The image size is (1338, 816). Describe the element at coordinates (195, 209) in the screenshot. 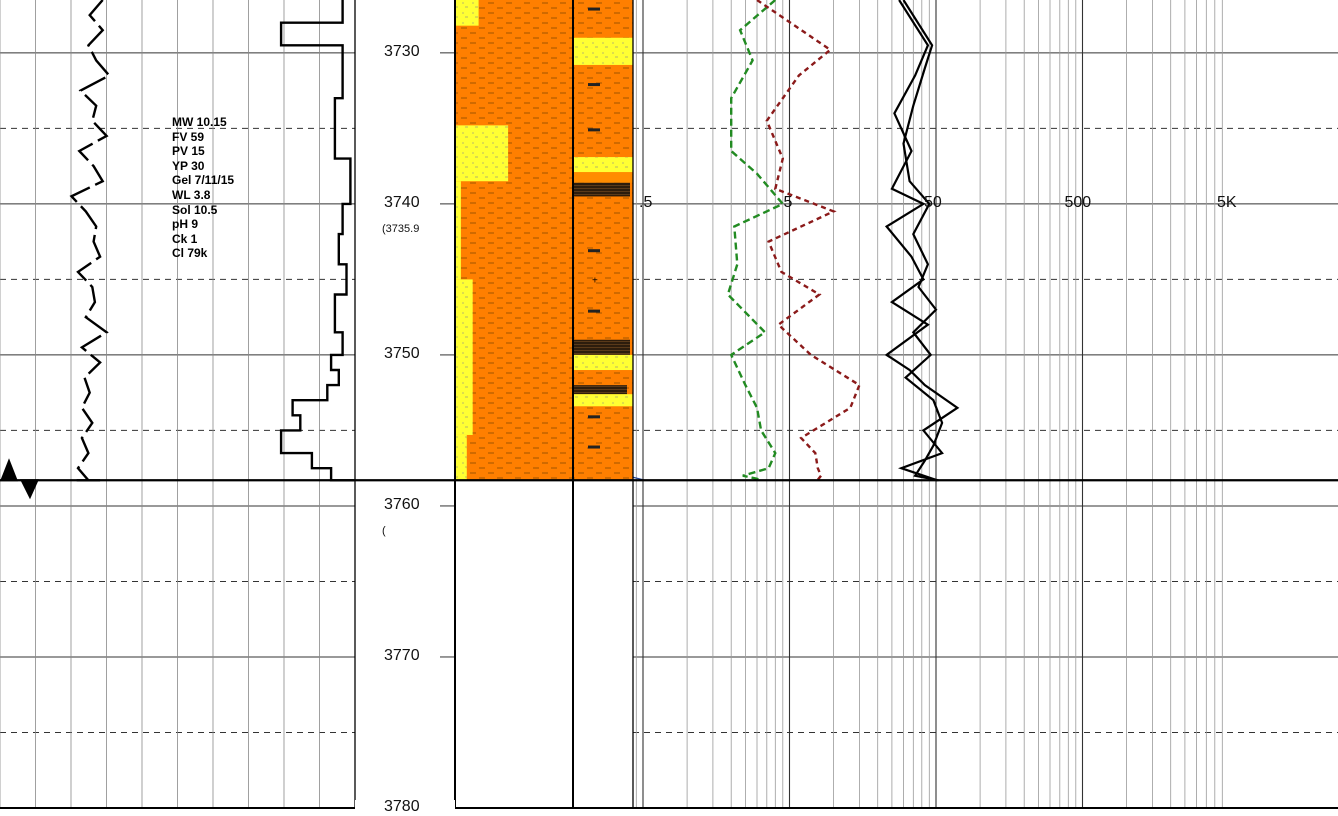

I see `mud-property-label: Sol 10.5` at that location.